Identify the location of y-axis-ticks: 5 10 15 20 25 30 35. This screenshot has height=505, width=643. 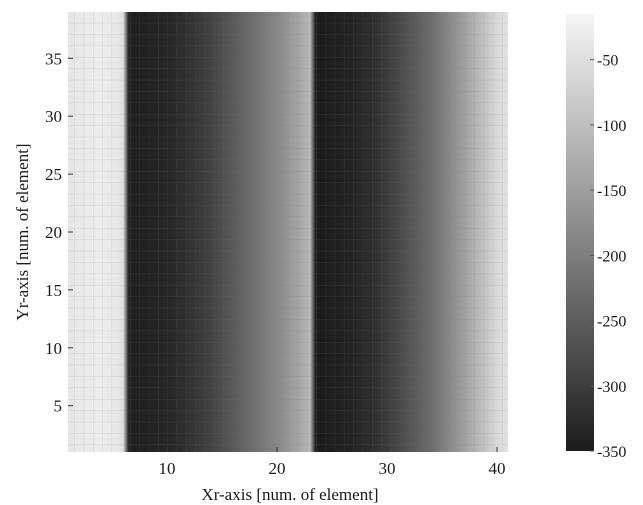
(59, 232).